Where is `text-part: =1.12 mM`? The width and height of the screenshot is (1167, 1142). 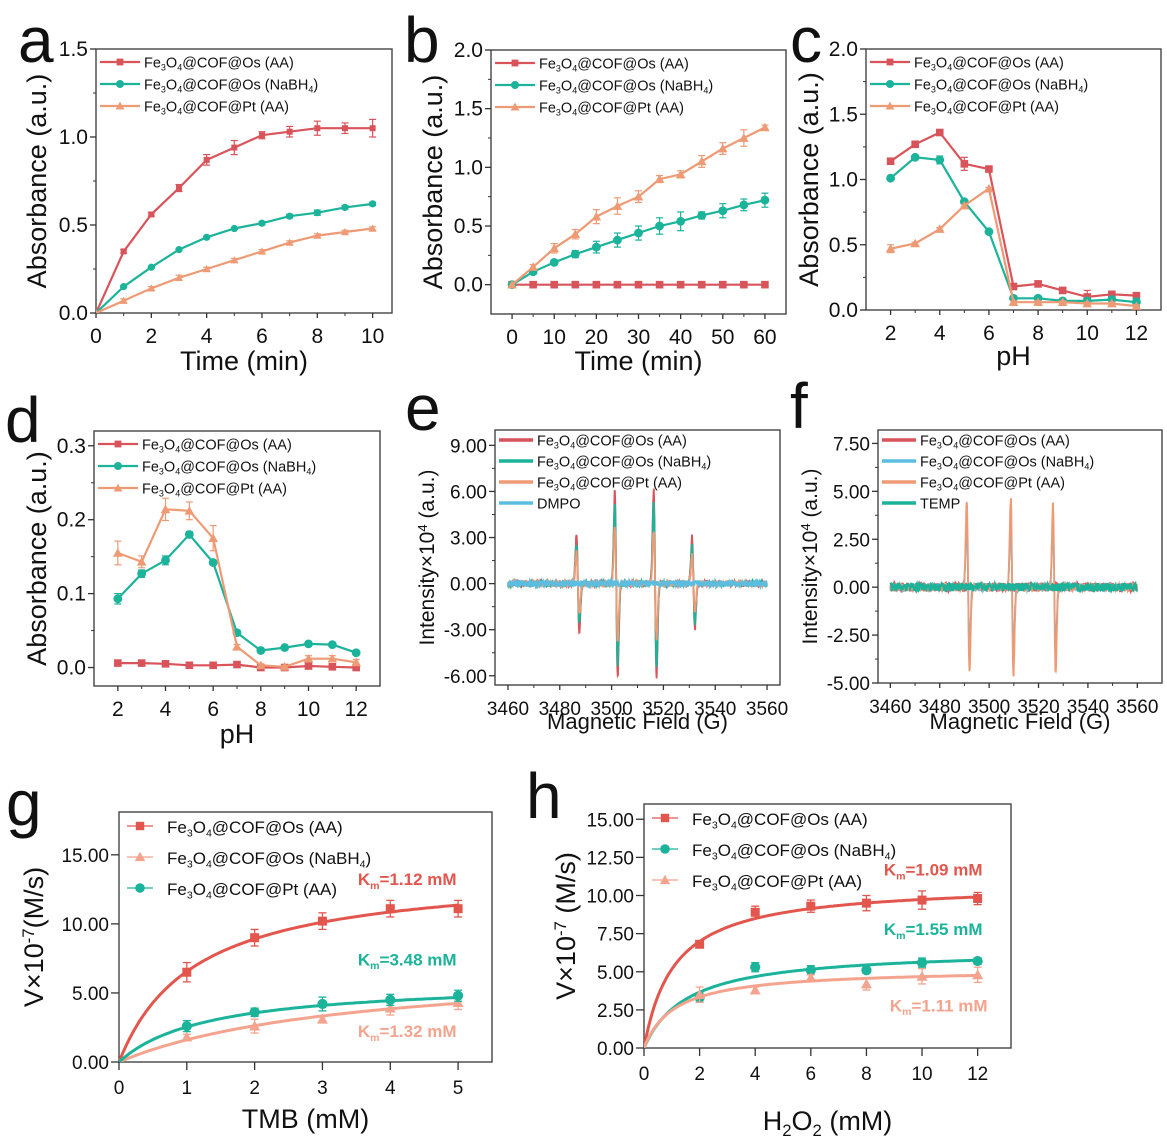 text-part: =1.12 mM is located at coordinates (418, 879).